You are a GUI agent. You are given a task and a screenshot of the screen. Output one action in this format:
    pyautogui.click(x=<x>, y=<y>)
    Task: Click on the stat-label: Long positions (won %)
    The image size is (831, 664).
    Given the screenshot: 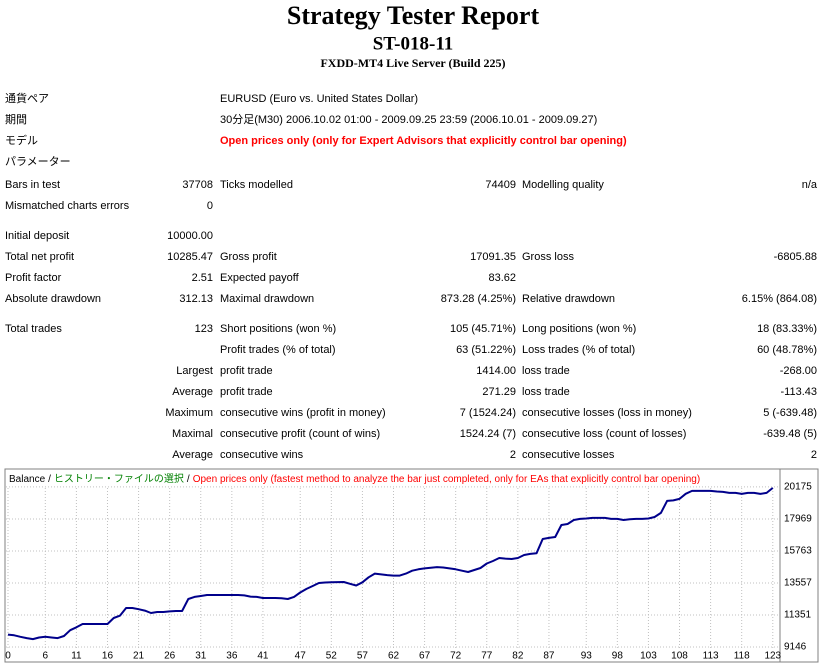 What is the action you would take?
    pyautogui.click(x=579, y=329)
    